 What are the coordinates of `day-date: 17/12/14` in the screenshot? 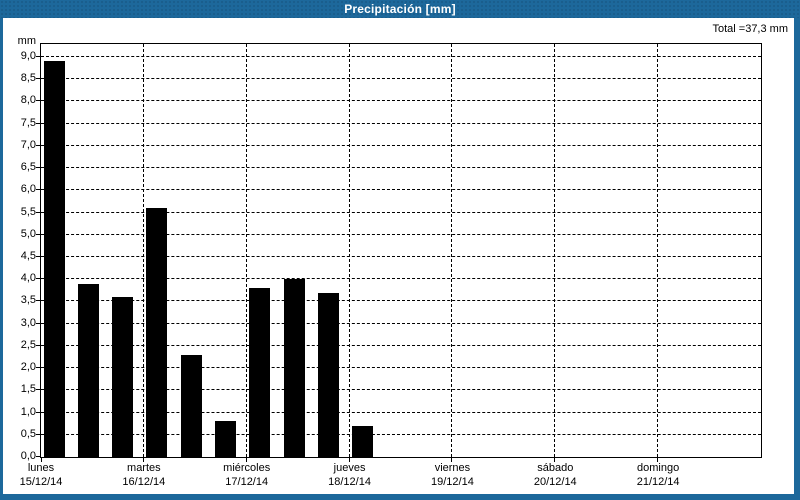 It's located at (247, 481).